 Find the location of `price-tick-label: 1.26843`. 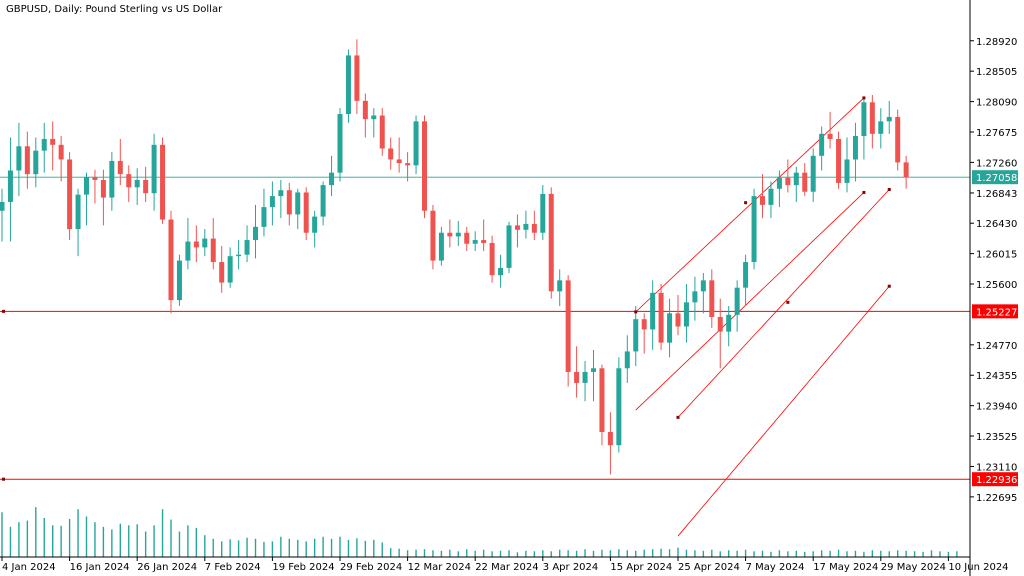

price-tick-label: 1.26843 is located at coordinates (996, 194).